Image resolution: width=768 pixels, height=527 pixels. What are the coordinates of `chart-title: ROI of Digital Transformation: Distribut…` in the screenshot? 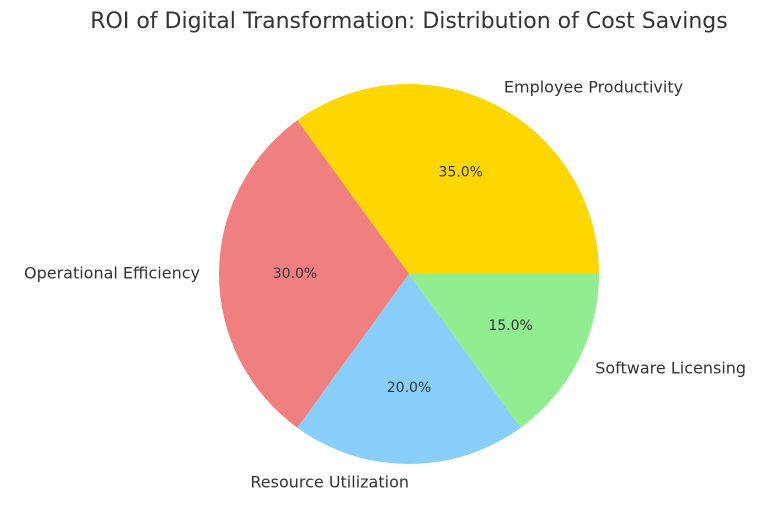 It's located at (408, 21).